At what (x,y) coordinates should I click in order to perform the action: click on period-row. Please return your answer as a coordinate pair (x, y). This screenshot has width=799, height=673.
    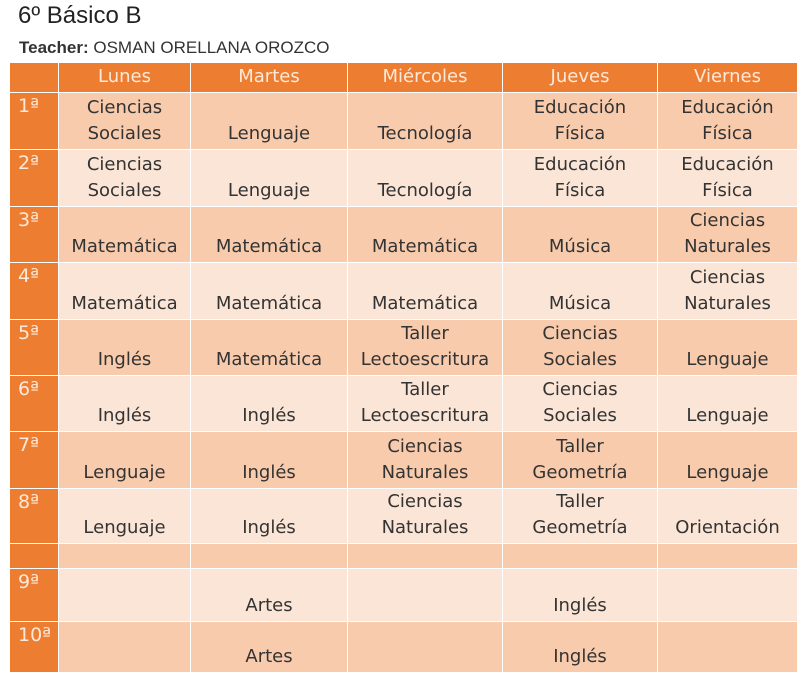
    Looking at the image, I should click on (403, 556).